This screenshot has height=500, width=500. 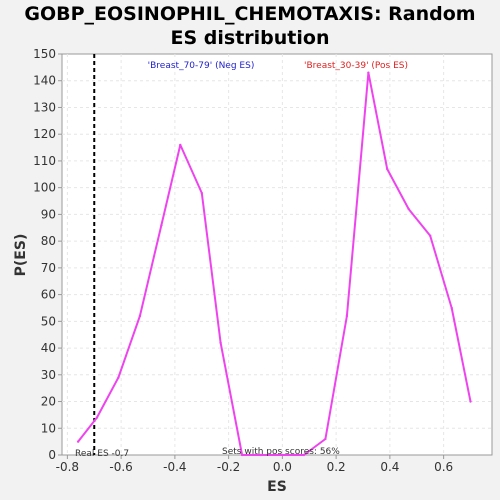 What do you see at coordinates (48, 268) in the screenshot?
I see `y-tick-label: 70` at bounding box center [48, 268].